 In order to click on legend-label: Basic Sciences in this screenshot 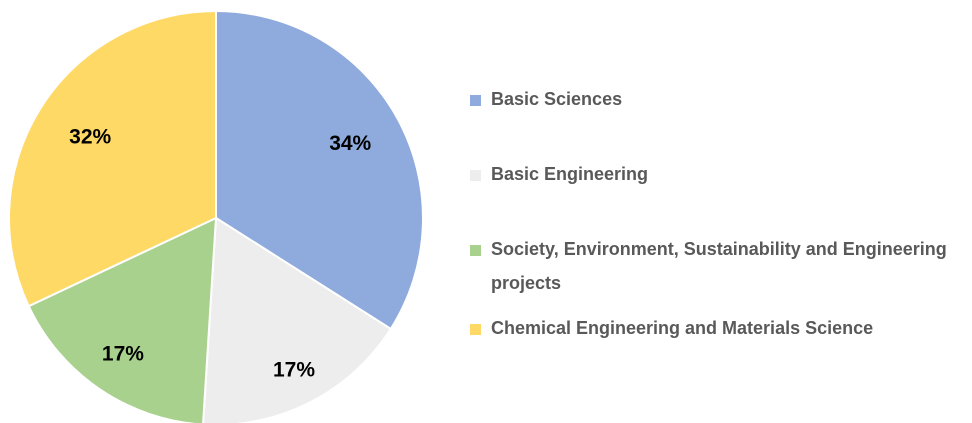, I will do `click(557, 99)`.